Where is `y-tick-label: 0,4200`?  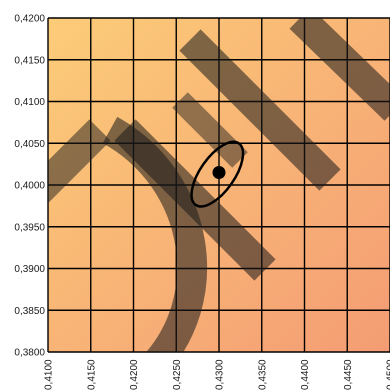
y-tick-label: 0,4200 is located at coordinates (29, 19).